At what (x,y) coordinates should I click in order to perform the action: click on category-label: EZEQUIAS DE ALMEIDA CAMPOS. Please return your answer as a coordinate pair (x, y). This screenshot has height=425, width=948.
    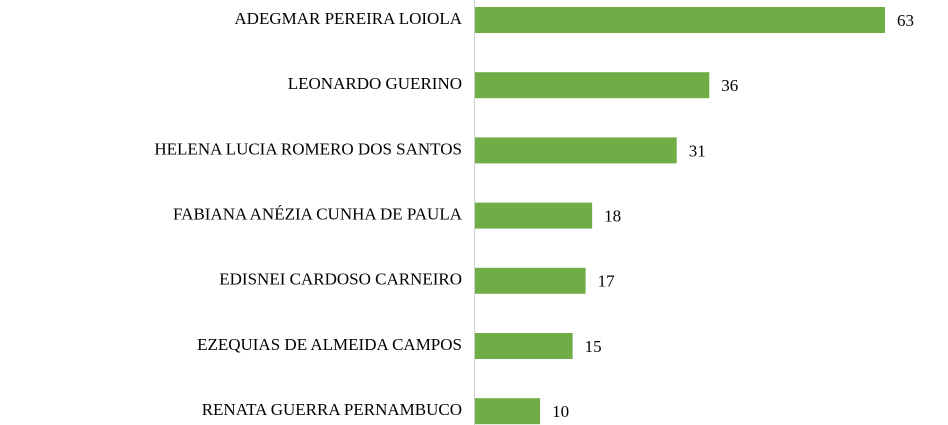
    Looking at the image, I should click on (329, 344).